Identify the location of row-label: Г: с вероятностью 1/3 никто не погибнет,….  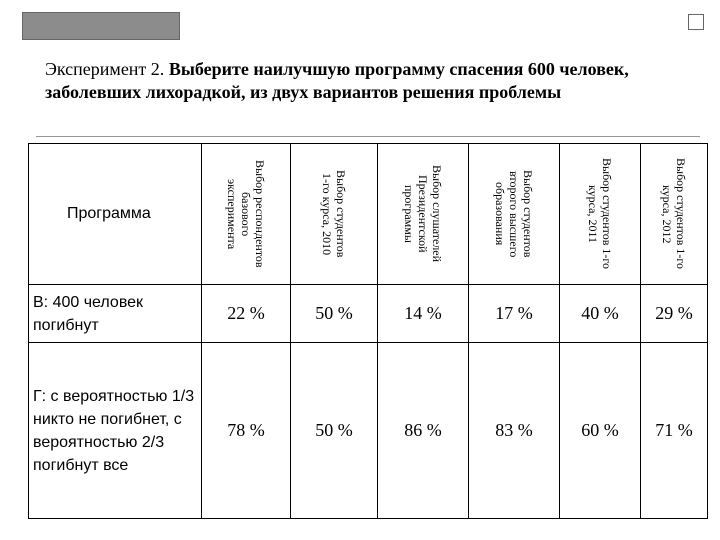
(115, 430).